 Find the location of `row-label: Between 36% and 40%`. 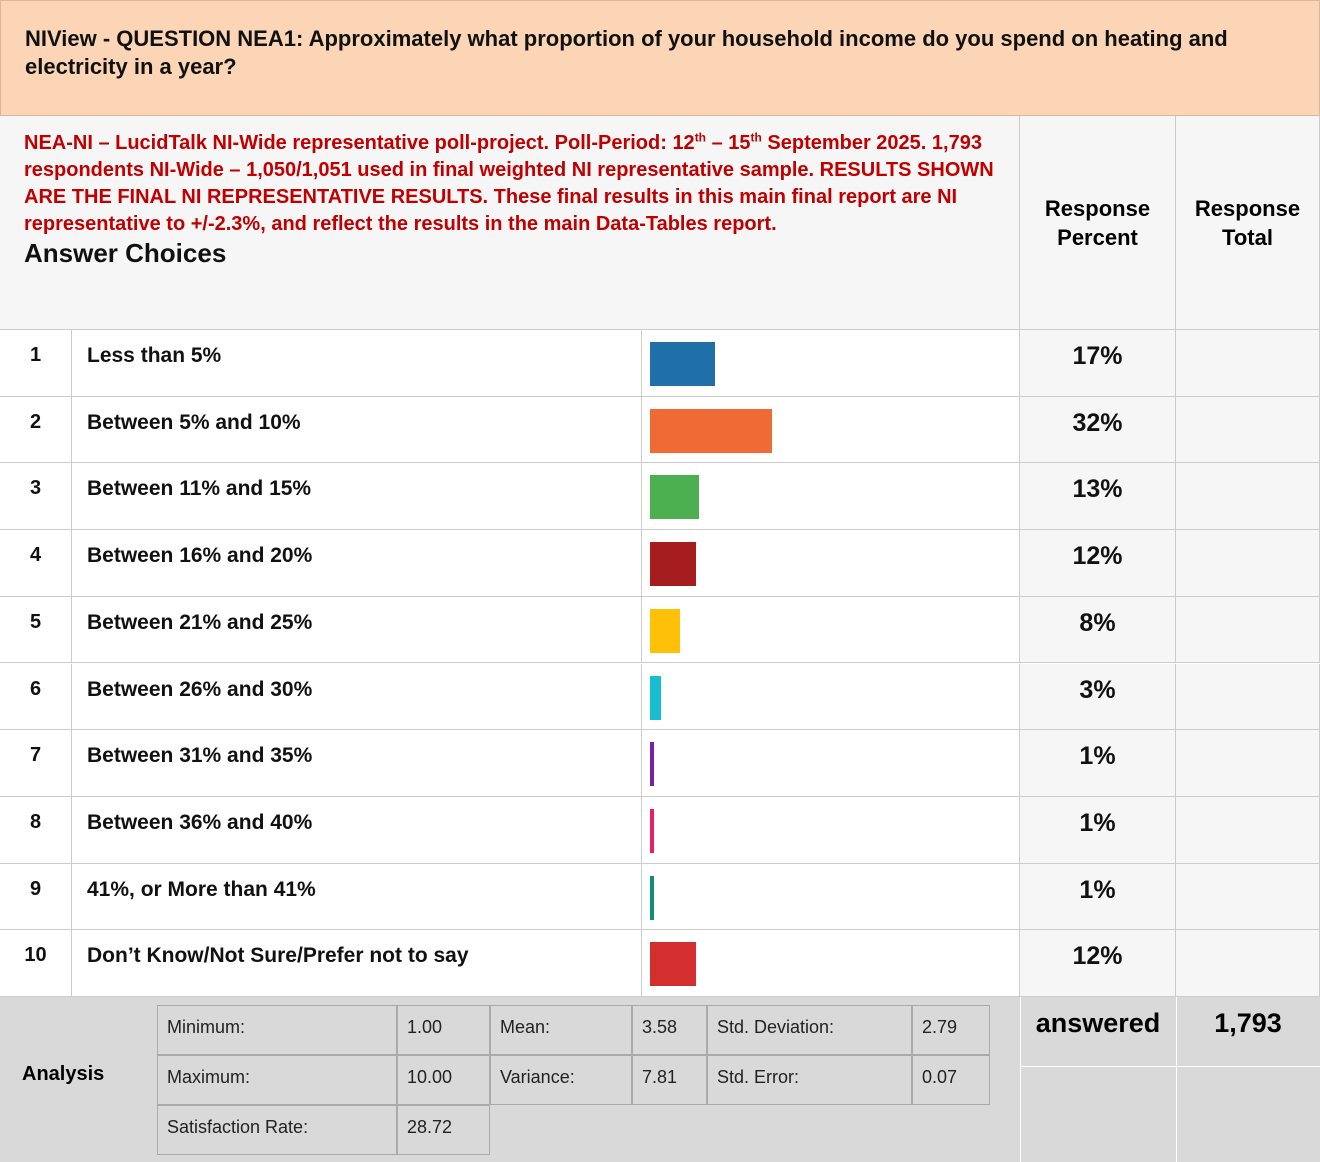

row-label: Between 36% and 40% is located at coordinates (357, 830).